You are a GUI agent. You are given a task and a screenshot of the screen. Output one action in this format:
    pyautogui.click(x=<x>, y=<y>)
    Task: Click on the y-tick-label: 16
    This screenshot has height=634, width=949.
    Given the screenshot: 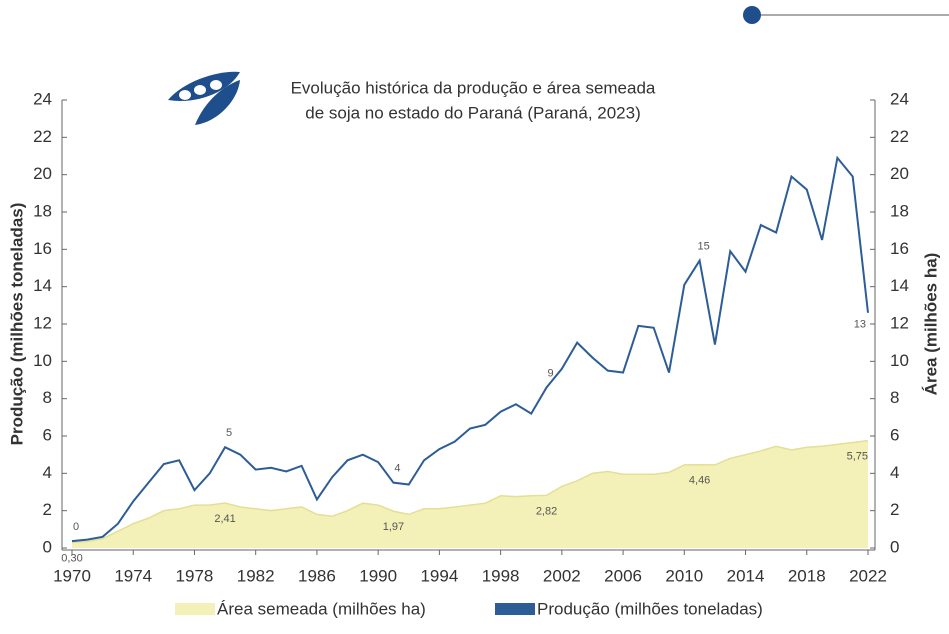 What is the action you would take?
    pyautogui.click(x=42, y=248)
    